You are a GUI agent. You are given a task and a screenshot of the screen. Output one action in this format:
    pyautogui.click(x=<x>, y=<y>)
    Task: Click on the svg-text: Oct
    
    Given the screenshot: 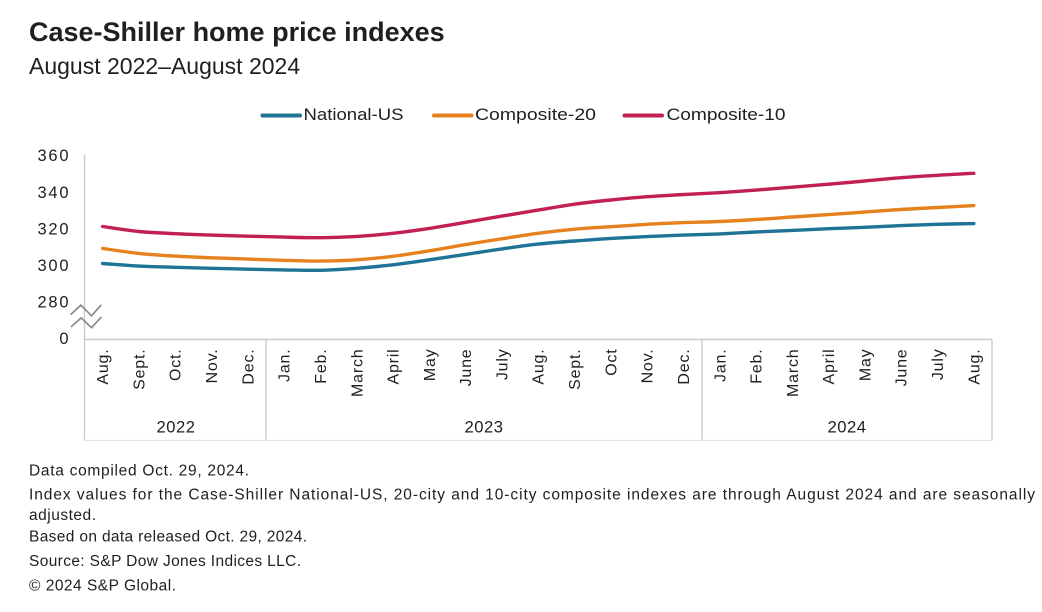 What is the action you would take?
    pyautogui.click(x=611, y=362)
    